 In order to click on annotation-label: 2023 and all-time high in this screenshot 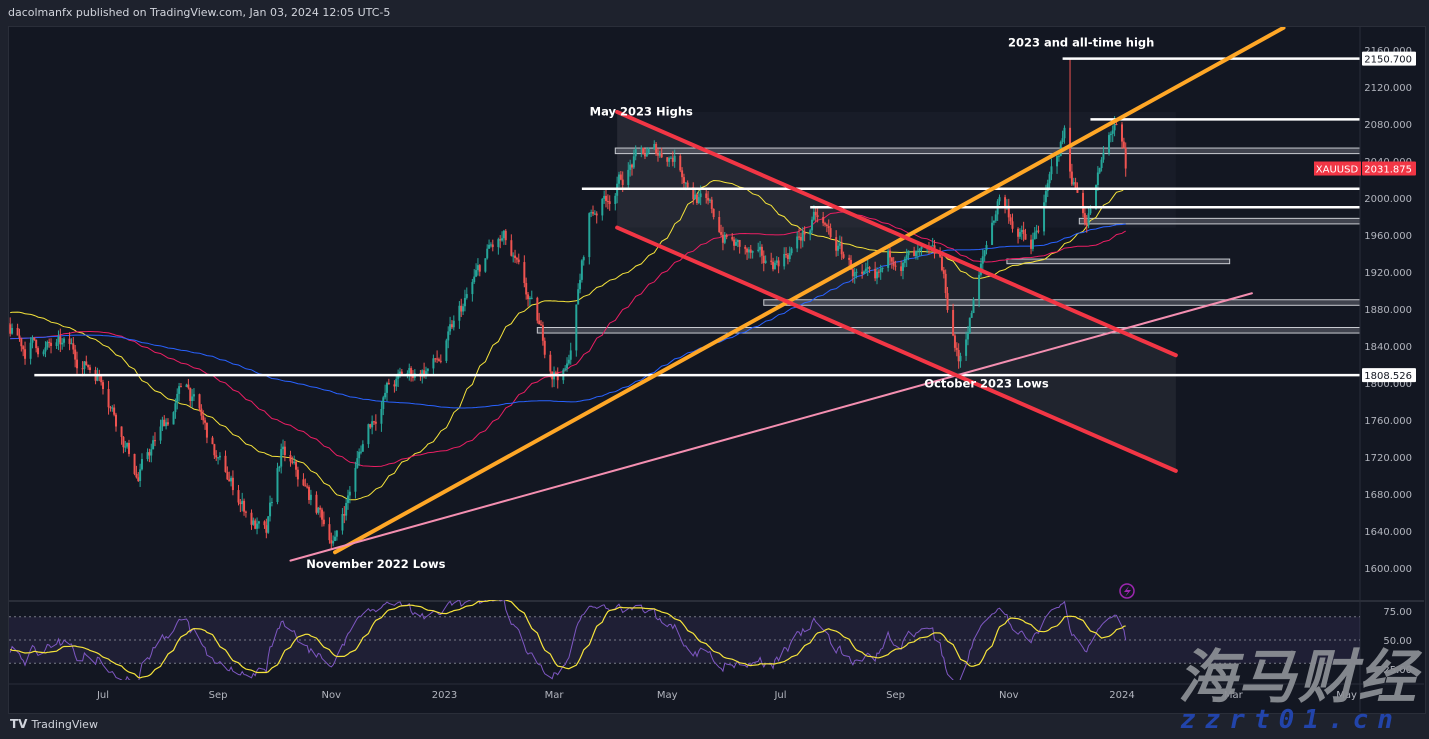, I will do `click(1081, 42)`.